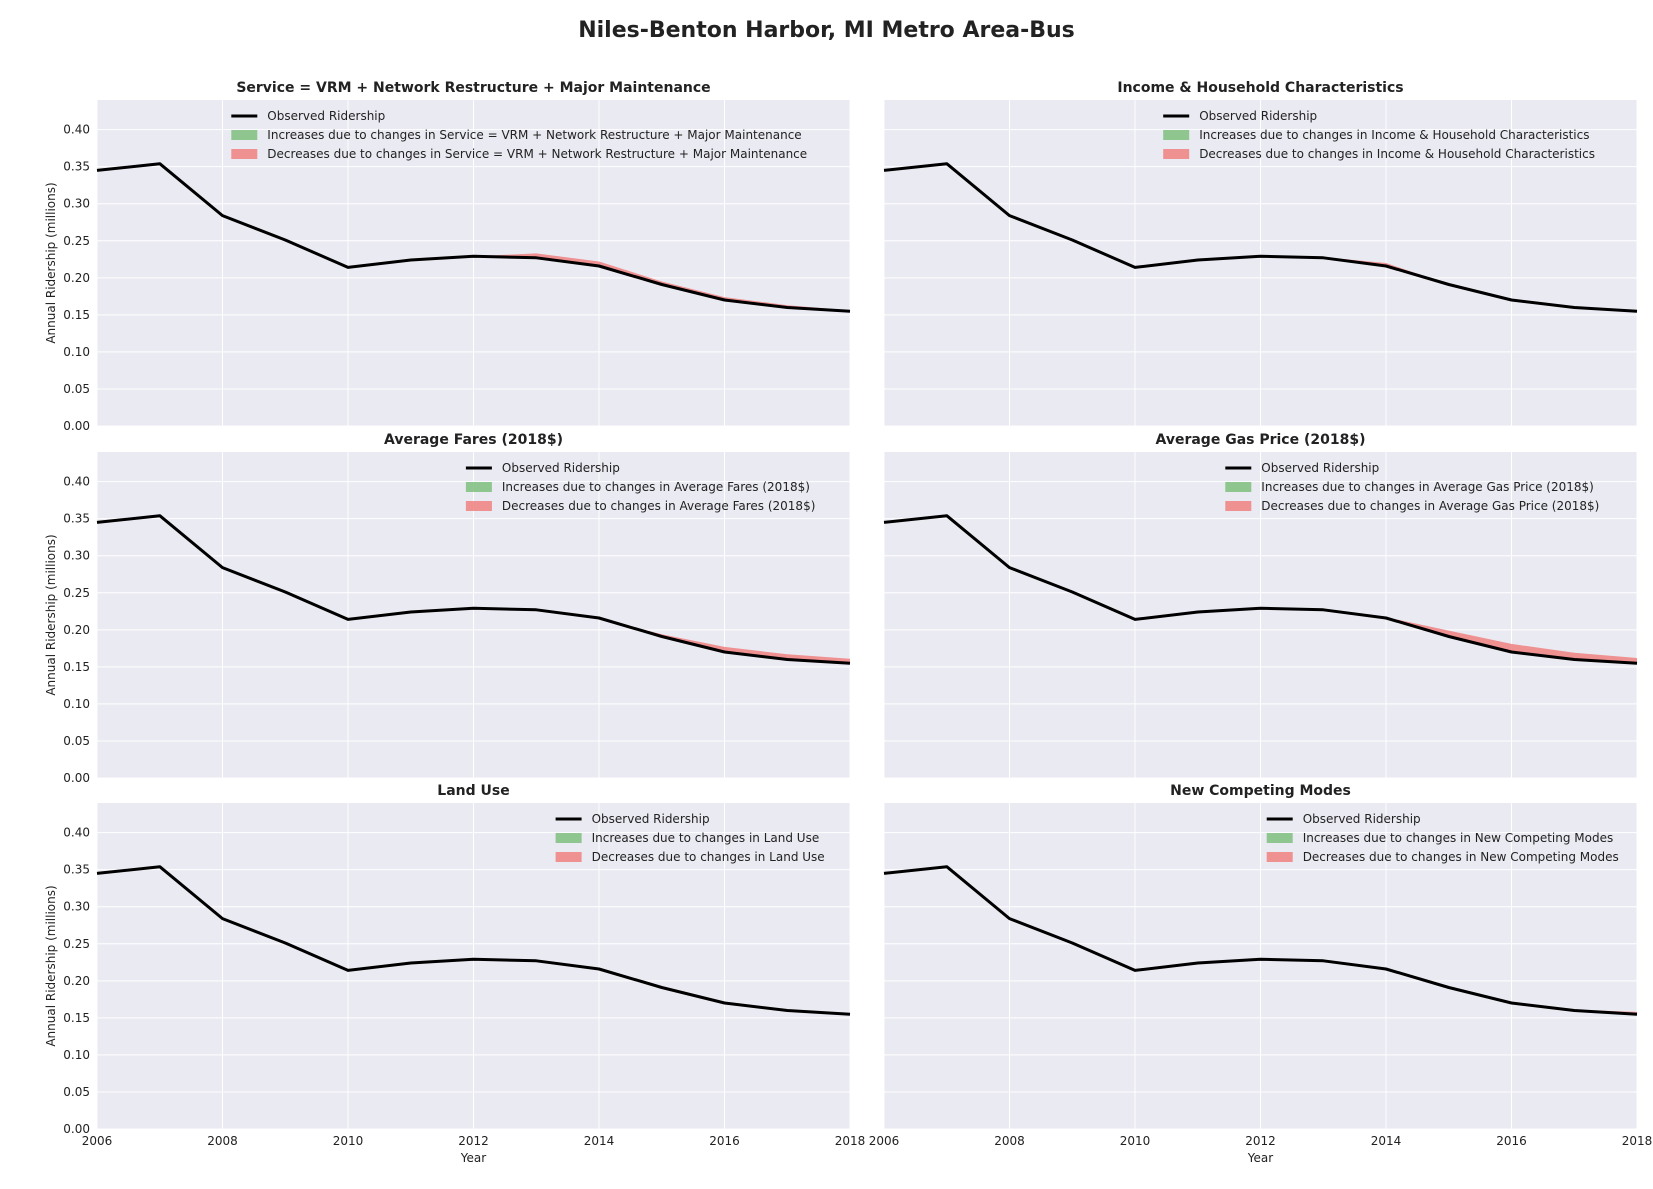 The width and height of the screenshot is (1653, 1189). I want to click on subplot-title: Income & Household Characteristics, so click(1260, 88).